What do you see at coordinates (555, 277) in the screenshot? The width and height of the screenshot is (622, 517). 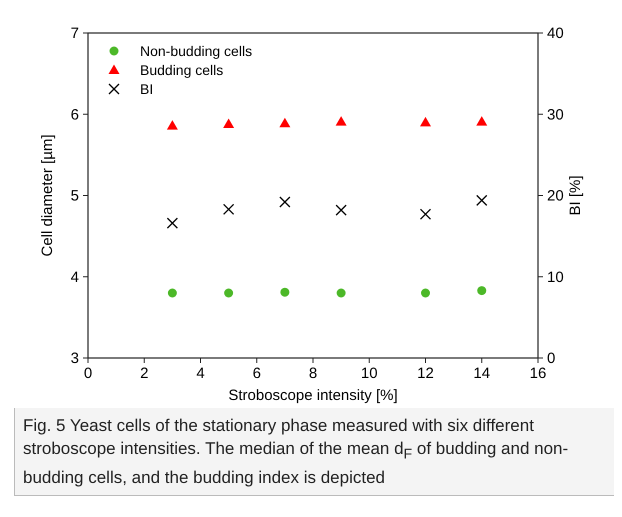 I see `y2-tick-label: 10` at bounding box center [555, 277].